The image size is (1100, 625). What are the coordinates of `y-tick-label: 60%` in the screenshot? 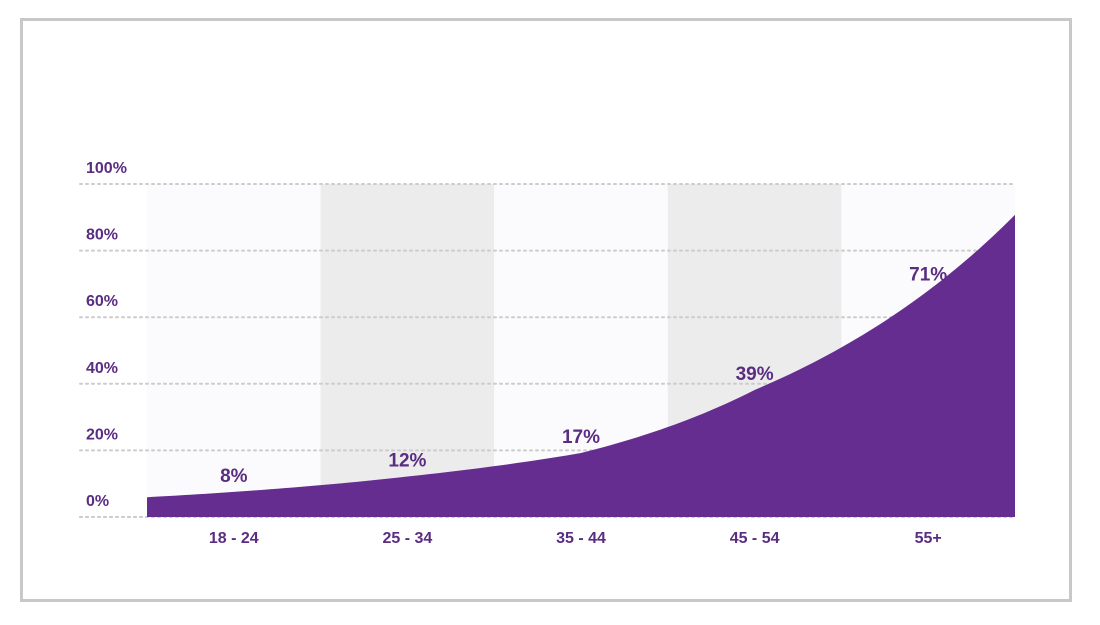 It's located at (102, 301).